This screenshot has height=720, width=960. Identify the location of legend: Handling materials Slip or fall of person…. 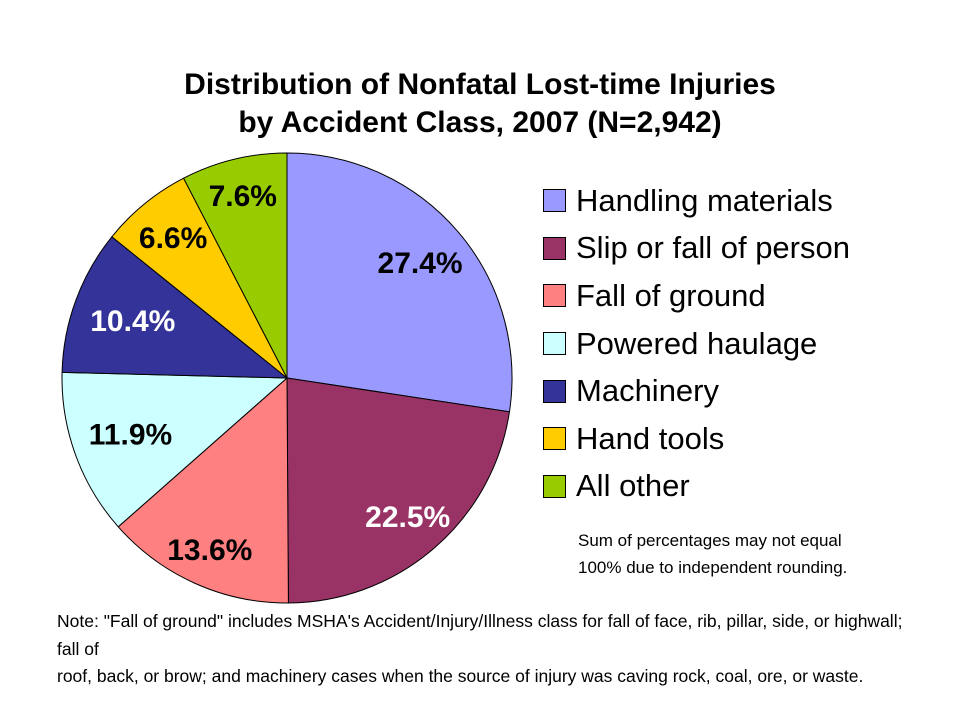
(696, 343).